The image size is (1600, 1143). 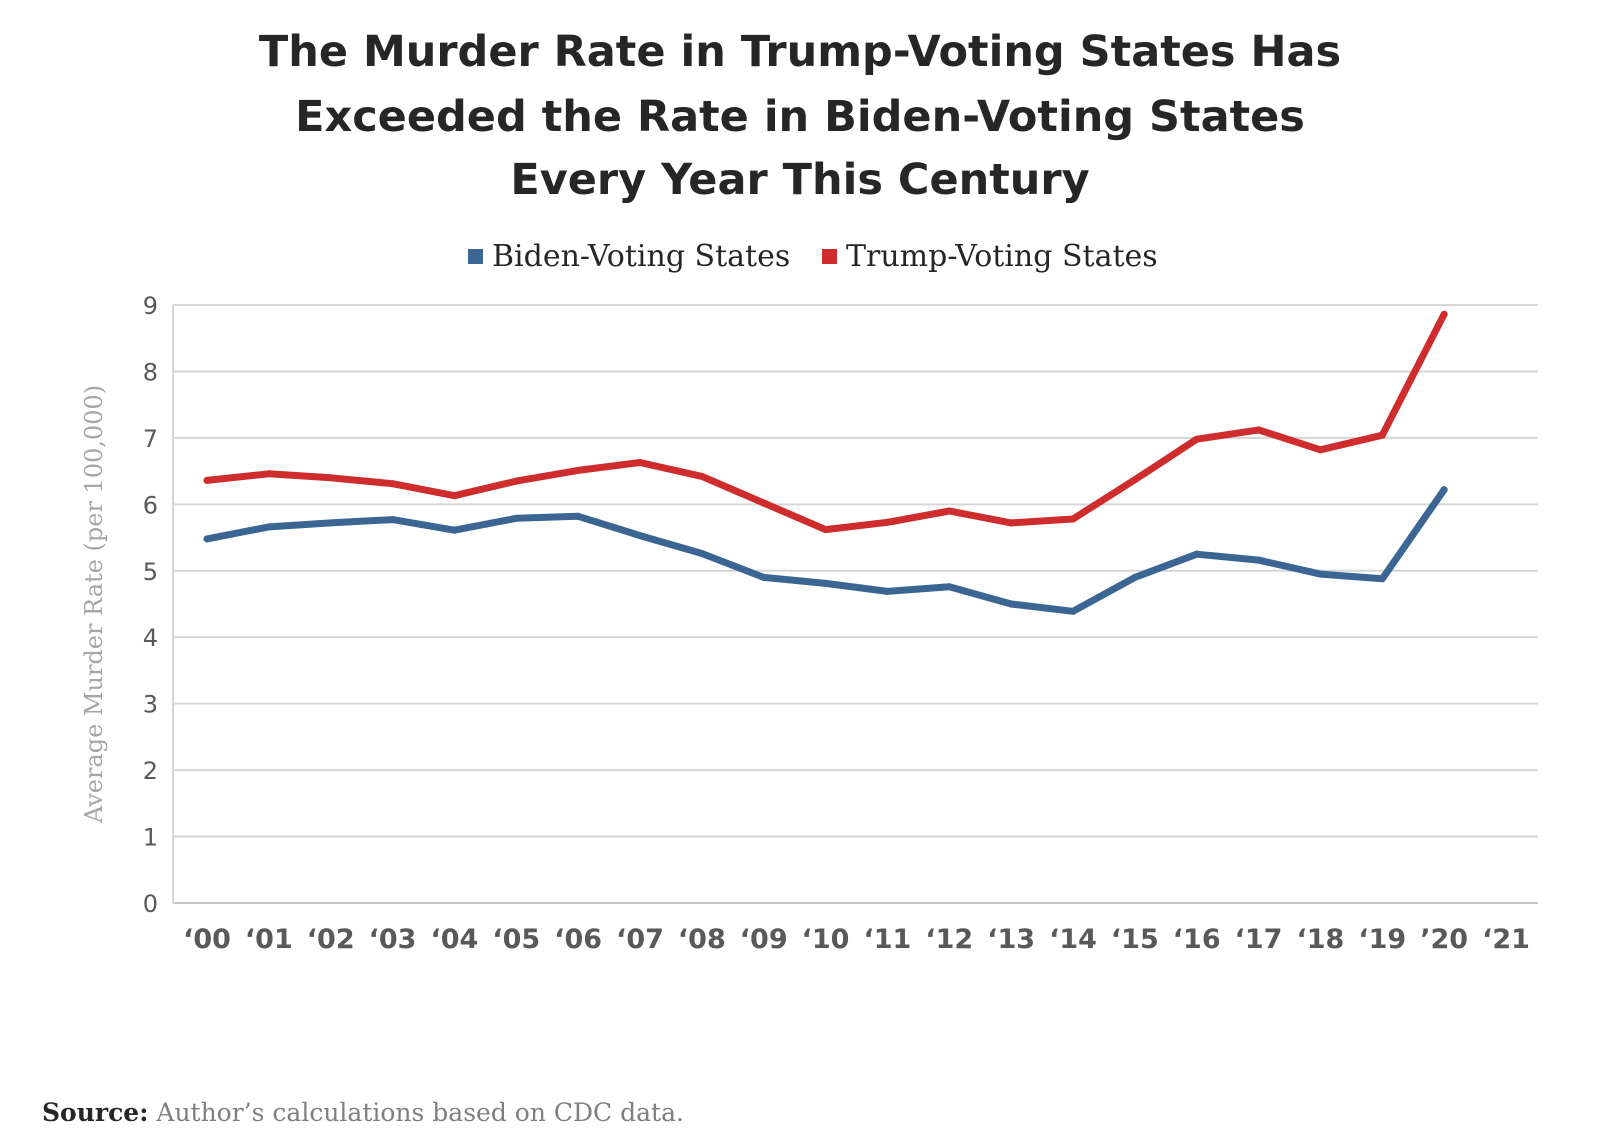 What do you see at coordinates (826, 939) in the screenshot?
I see `x-tick-label: ‘10` at bounding box center [826, 939].